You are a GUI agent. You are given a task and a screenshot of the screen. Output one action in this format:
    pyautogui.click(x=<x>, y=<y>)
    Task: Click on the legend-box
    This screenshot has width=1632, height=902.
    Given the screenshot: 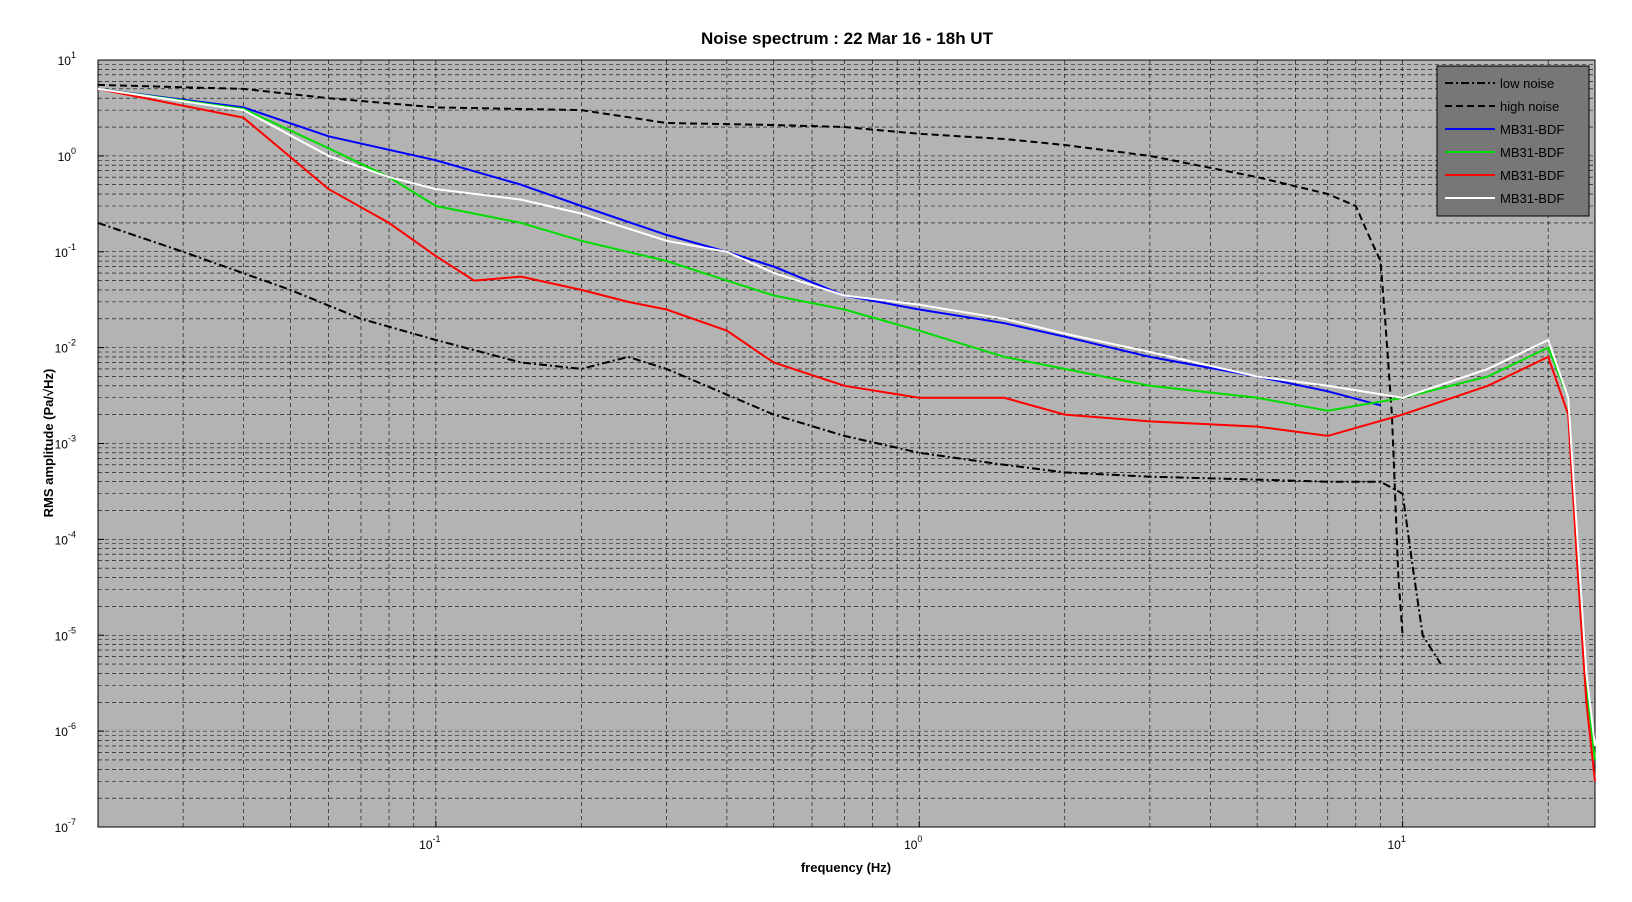 What is the action you would take?
    pyautogui.click(x=1513, y=141)
    